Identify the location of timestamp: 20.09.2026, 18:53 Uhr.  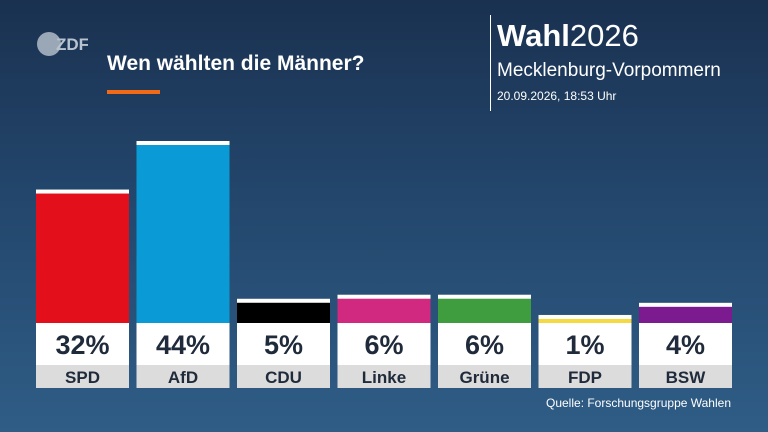
(557, 96).